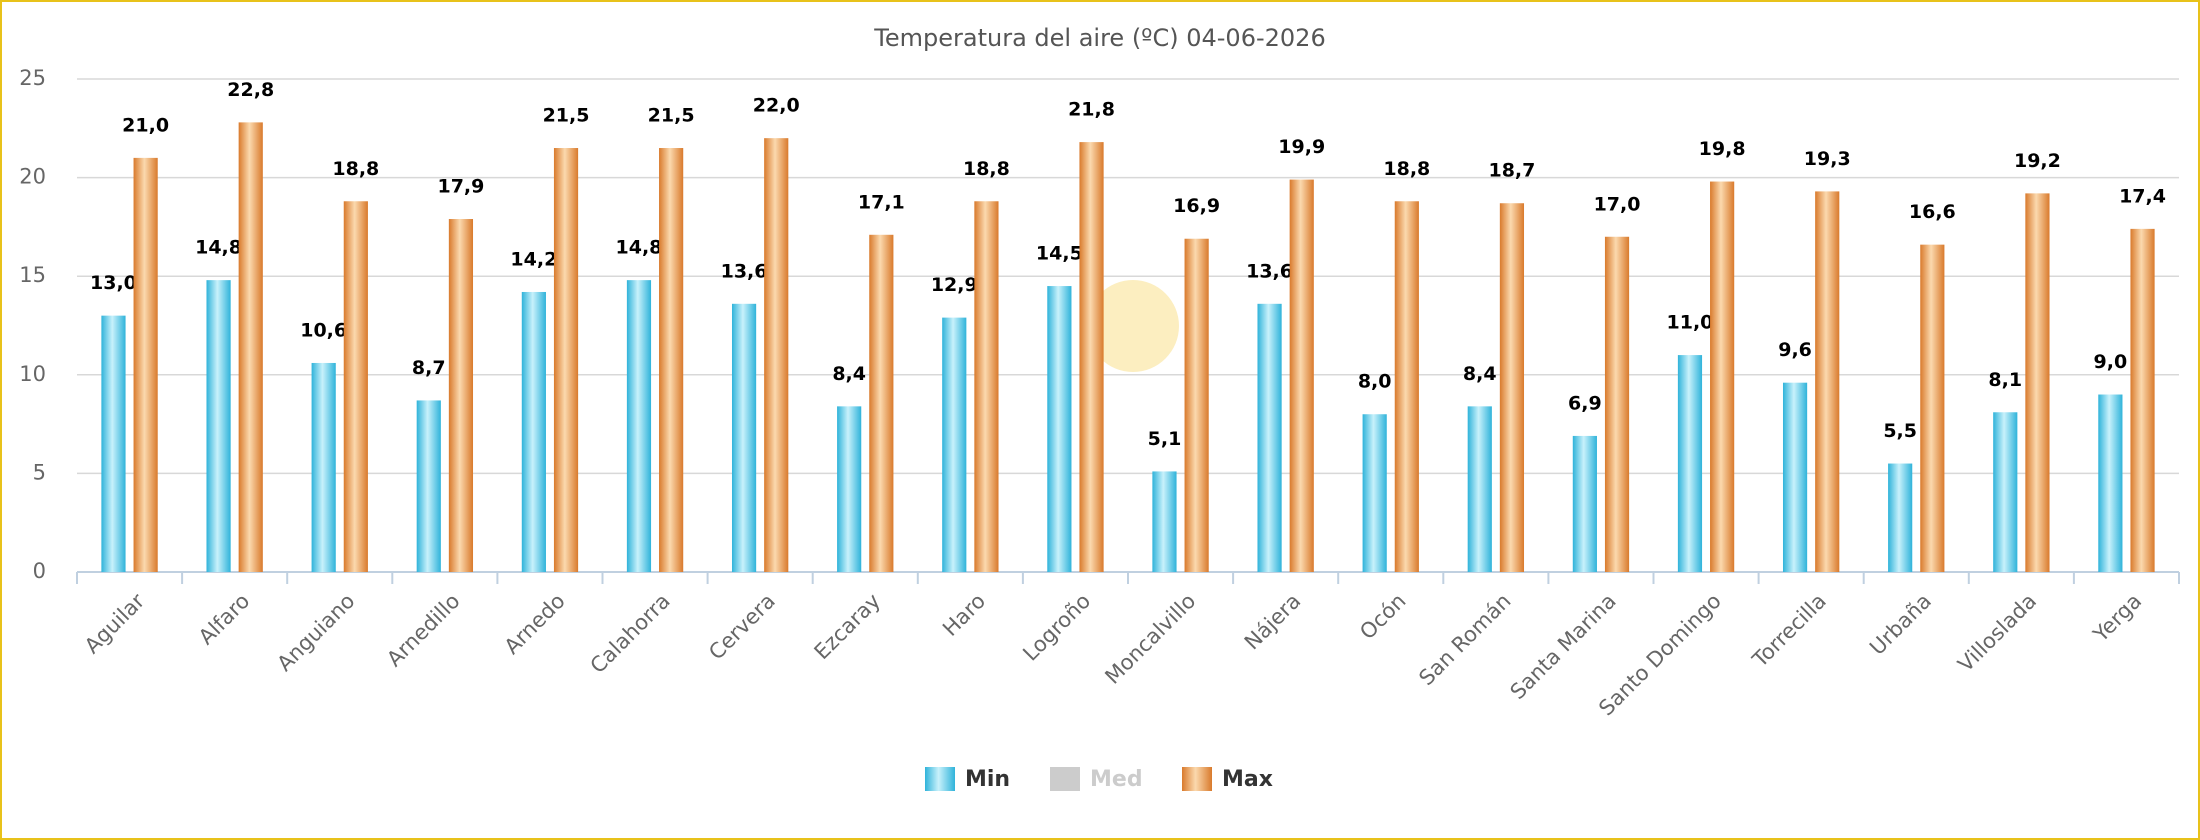  What do you see at coordinates (32, 177) in the screenshot?
I see `y-tick-label: 20` at bounding box center [32, 177].